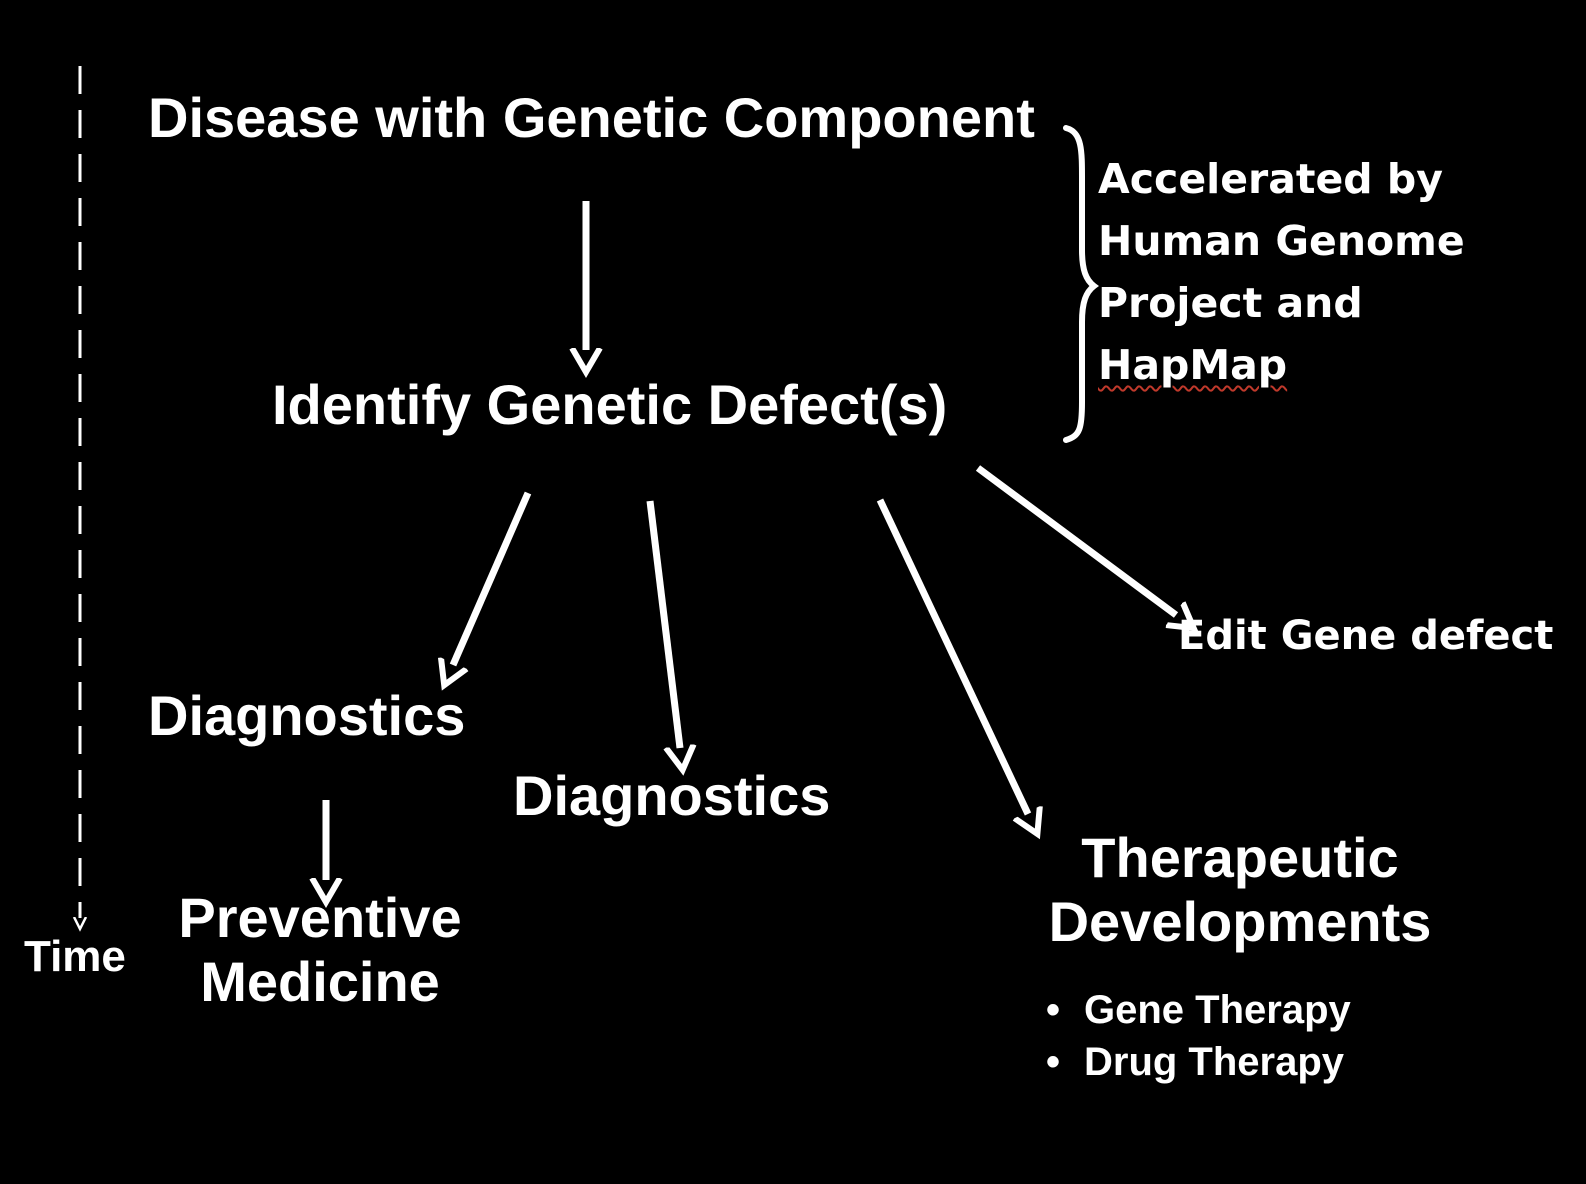  Describe the element at coordinates (672, 795) in the screenshot. I see `node-diagnostics-center: Diagnostics` at that location.